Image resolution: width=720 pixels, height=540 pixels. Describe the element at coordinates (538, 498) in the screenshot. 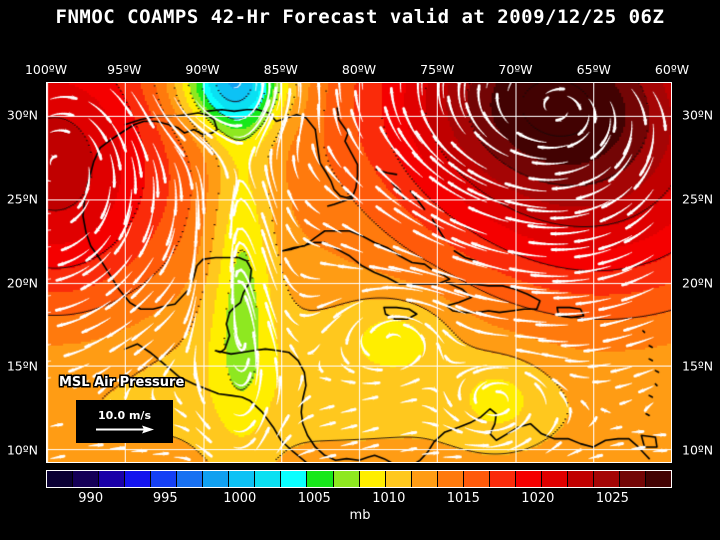

I see `colorbar-tick-label: 1020` at that location.